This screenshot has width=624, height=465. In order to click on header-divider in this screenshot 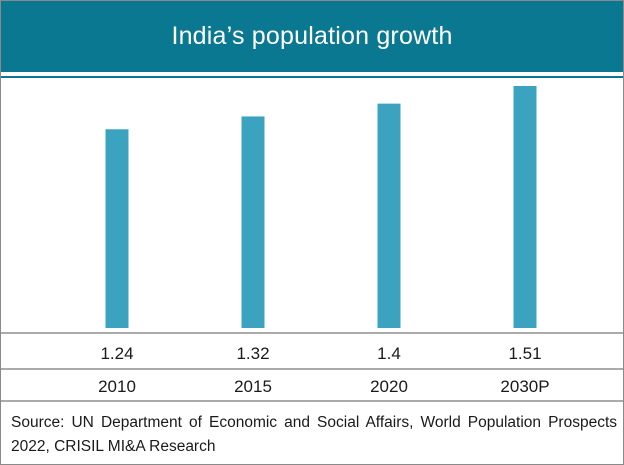, I will do `click(312, 77)`.